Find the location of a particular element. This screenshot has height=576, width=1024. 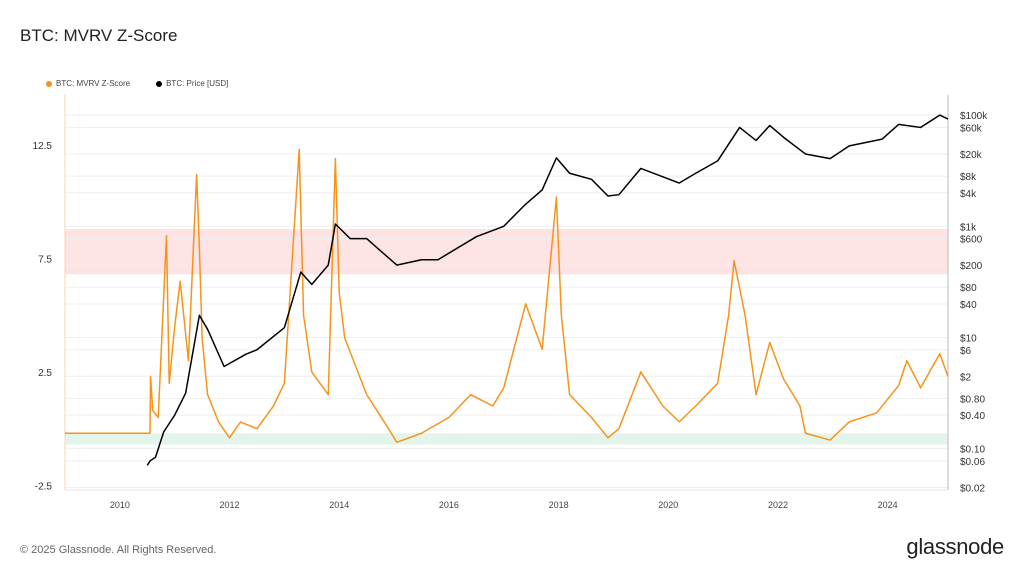

glassnode-logo: glassnode is located at coordinates (955, 546).